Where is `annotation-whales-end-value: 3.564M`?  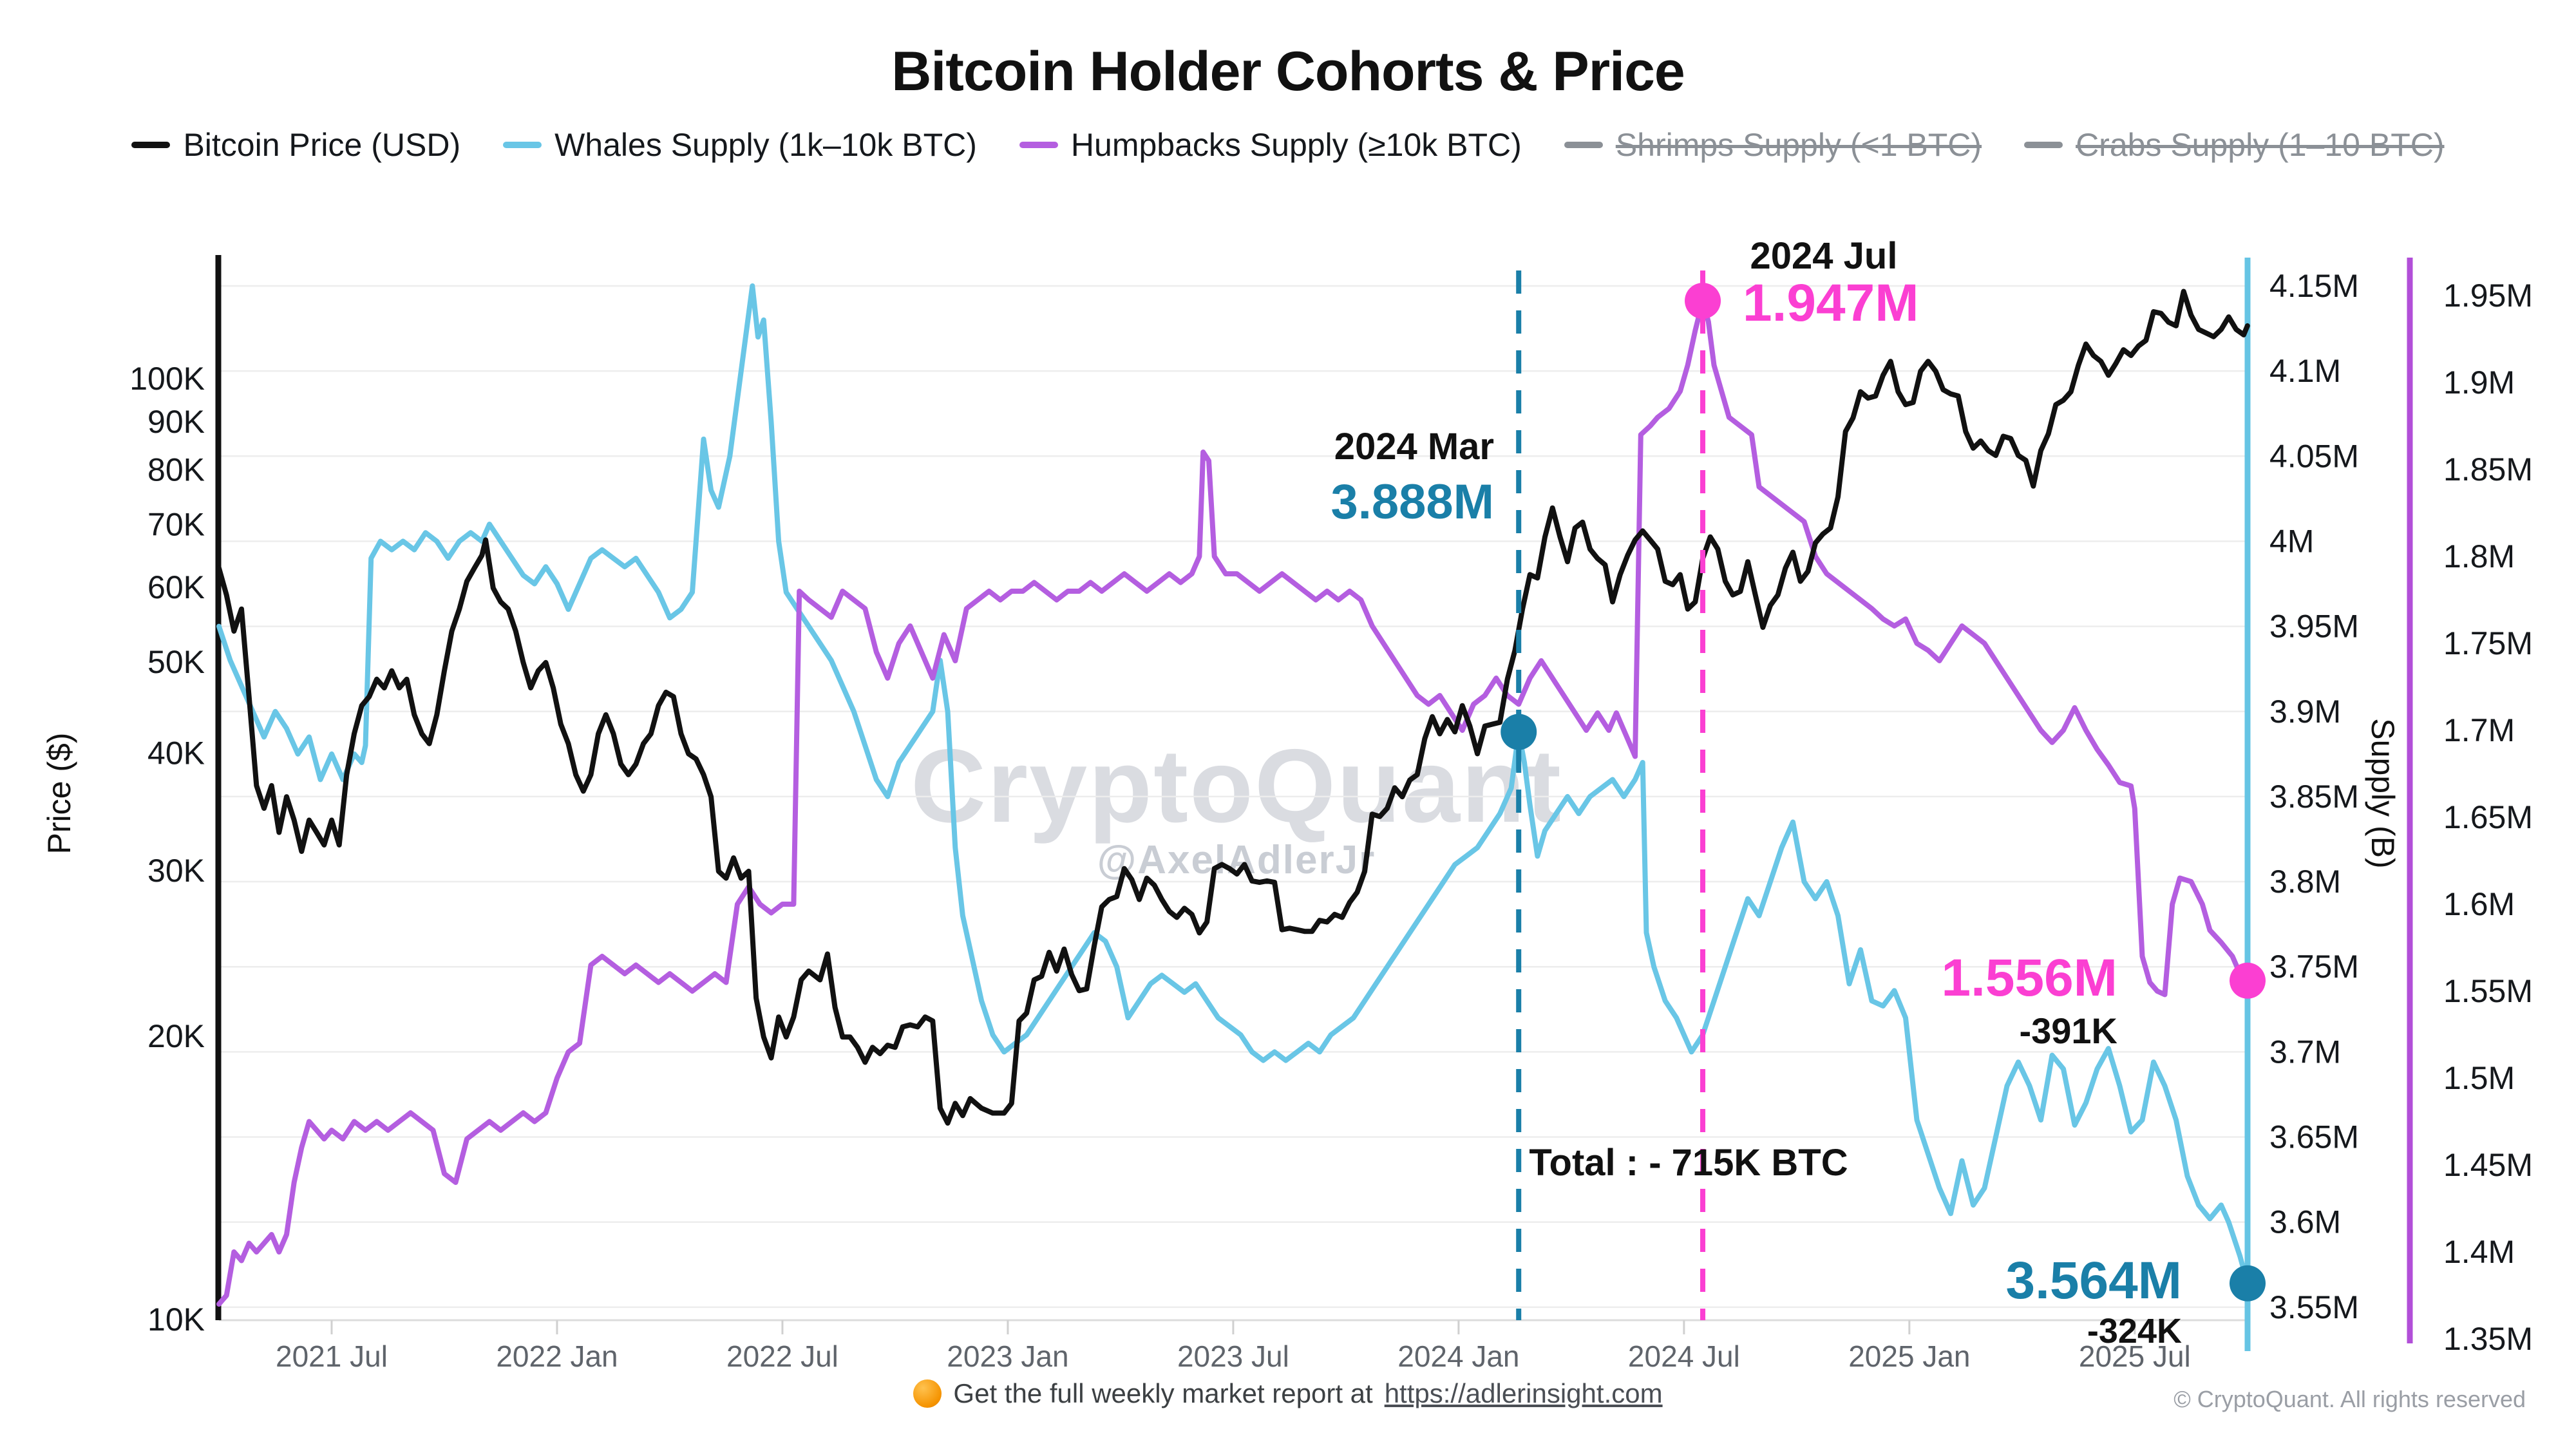 annotation-whales-end-value: 3.564M is located at coordinates (2093, 1281).